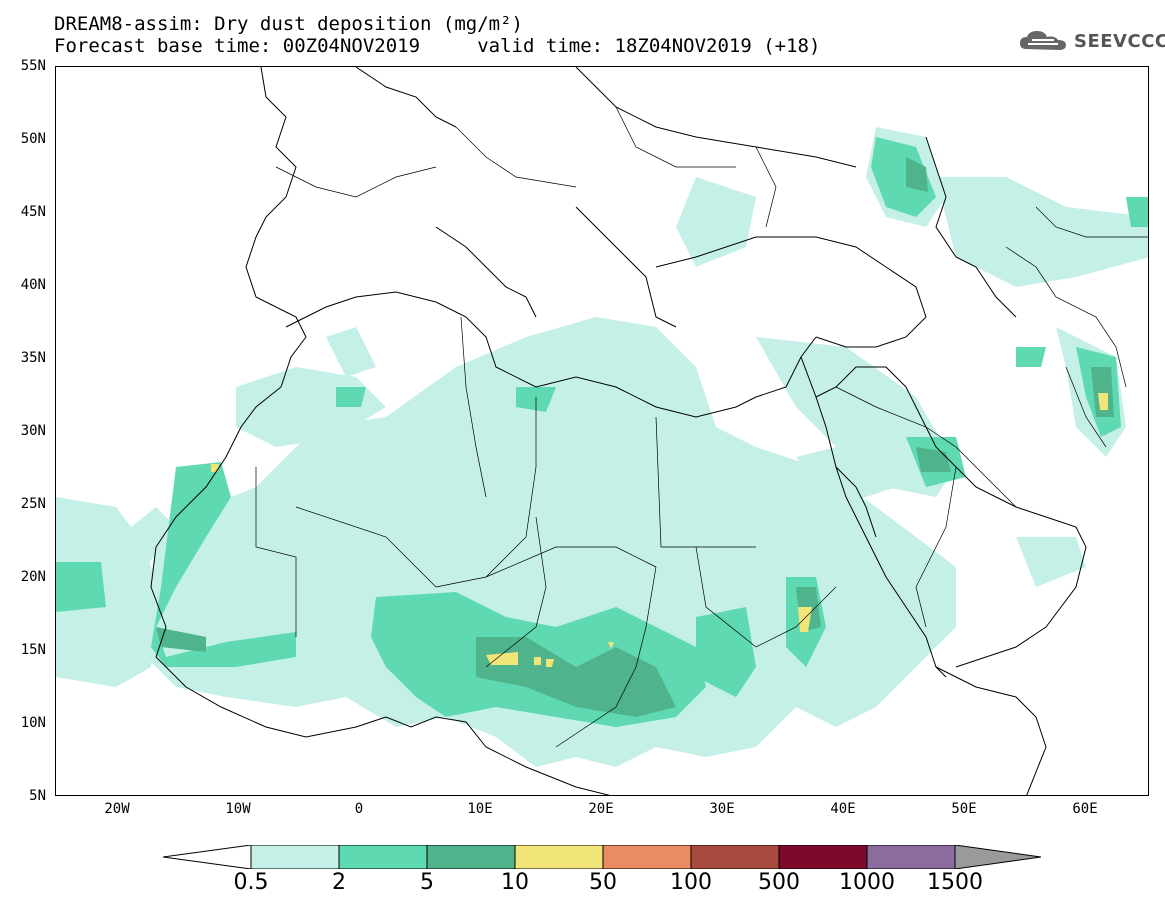  Describe the element at coordinates (997, 857) in the screenshot. I see `colorbar-over-arrow` at that location.